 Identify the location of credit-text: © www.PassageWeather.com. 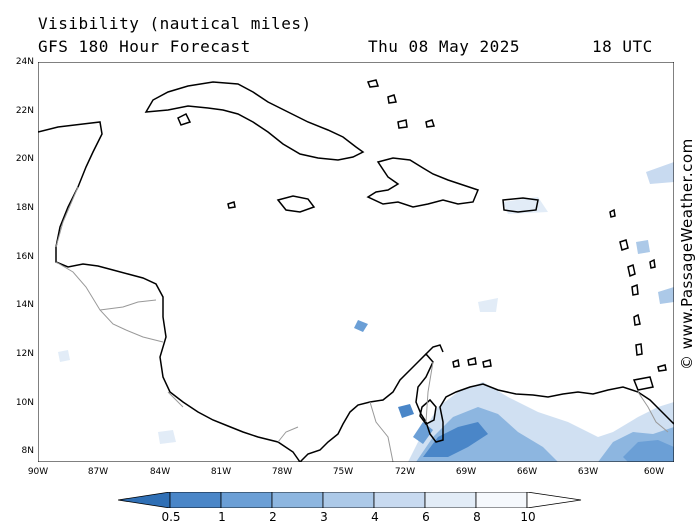
(687, 254).